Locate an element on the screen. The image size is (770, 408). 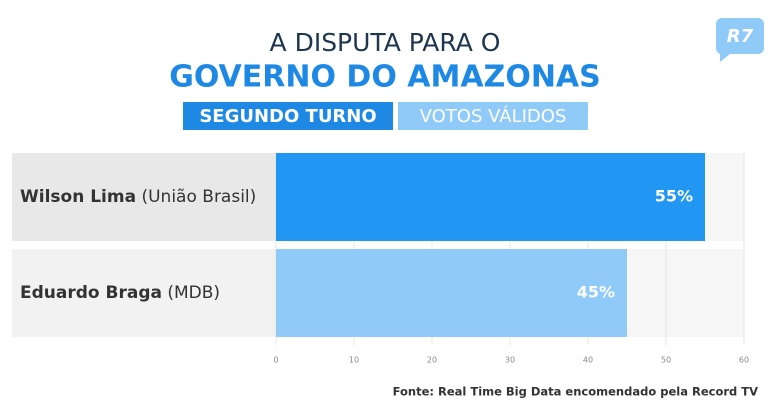
x-tick-label: 60 is located at coordinates (744, 360).